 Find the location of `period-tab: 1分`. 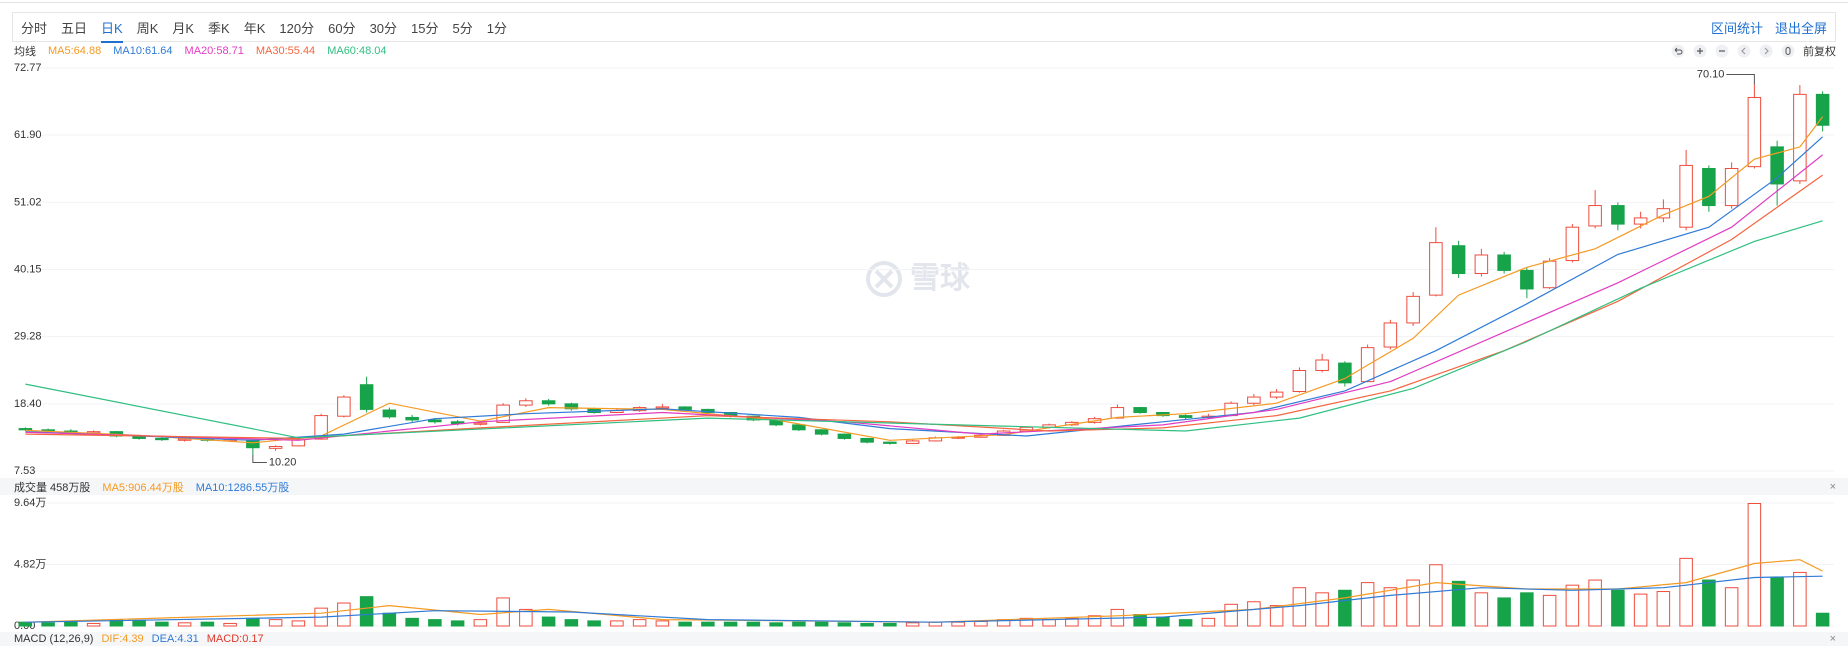

period-tab: 1分 is located at coordinates (496, 28).